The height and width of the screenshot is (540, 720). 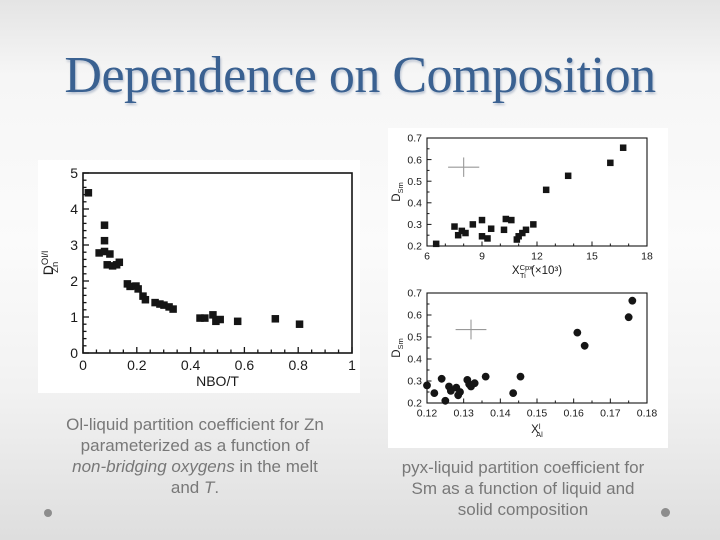 I want to click on svg-text: 15, so click(x=592, y=257).